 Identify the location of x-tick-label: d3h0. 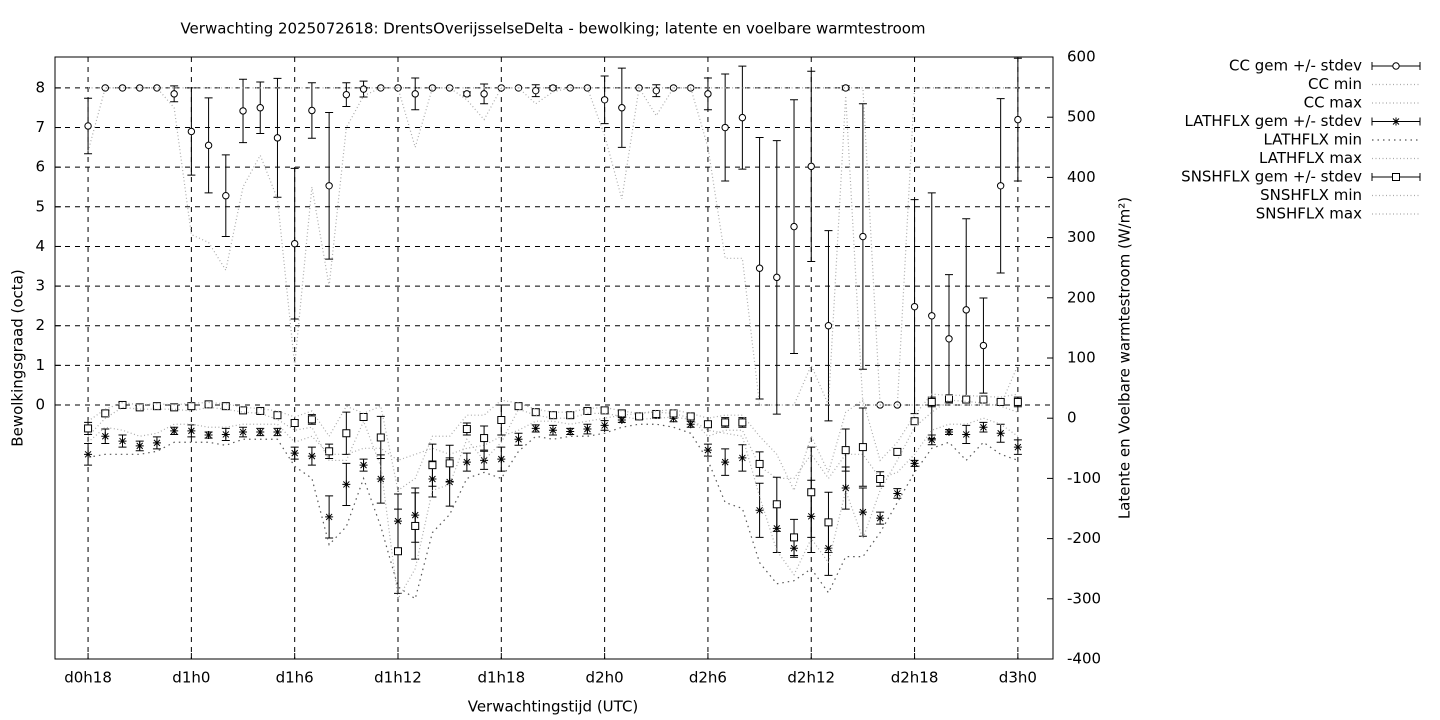
(1018, 678).